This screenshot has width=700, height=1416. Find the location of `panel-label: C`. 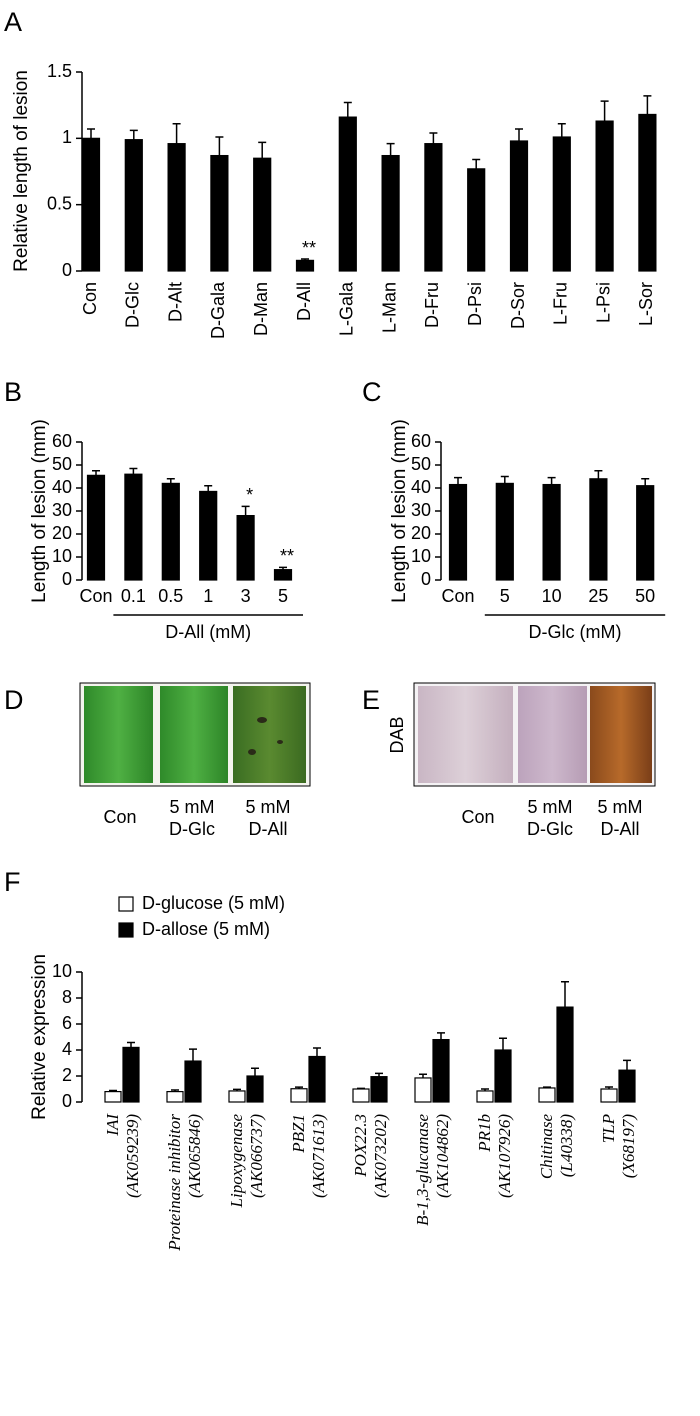

panel-label: C is located at coordinates (372, 392).